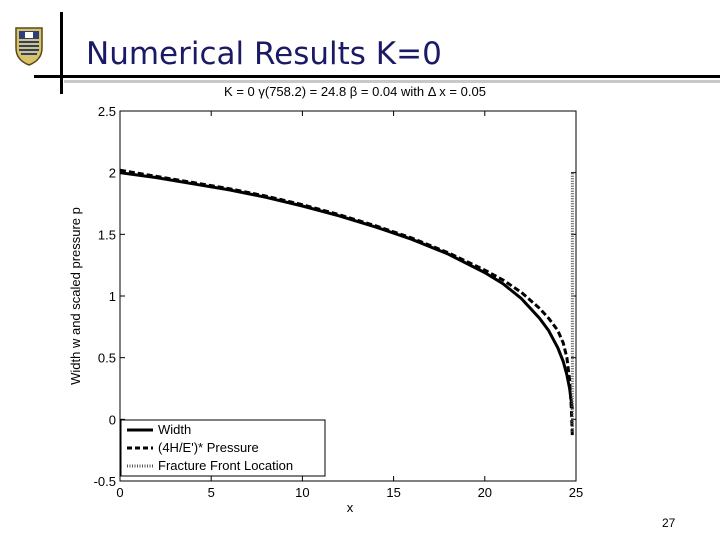 The height and width of the screenshot is (540, 720). I want to click on legend-label-pressure: (4H/E')* Pressure, so click(208, 447).